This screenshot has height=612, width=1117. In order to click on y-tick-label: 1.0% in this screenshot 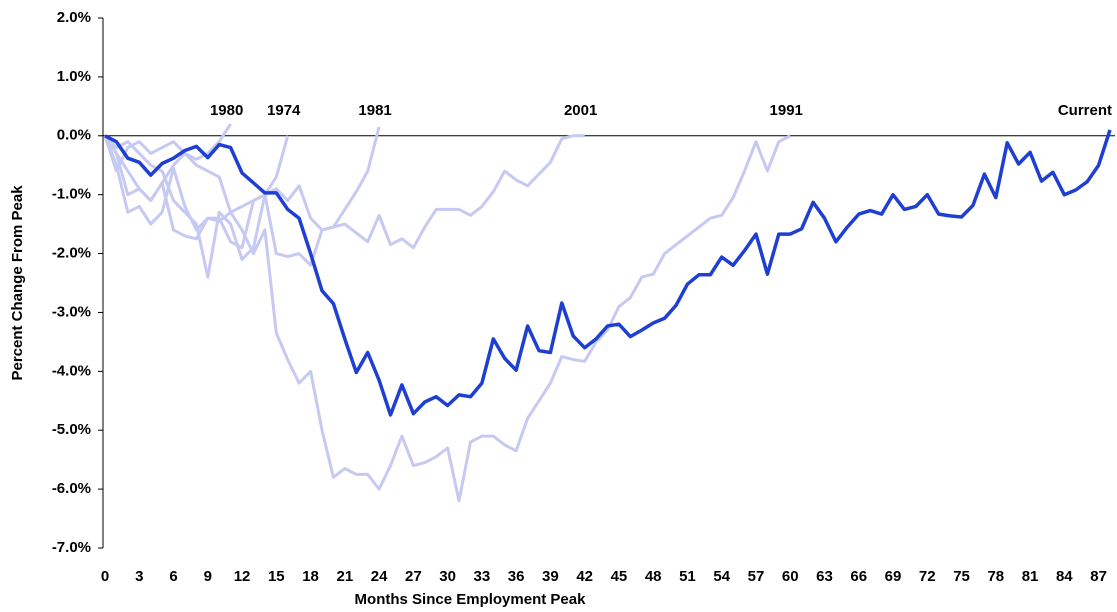, I will do `click(74, 76)`.